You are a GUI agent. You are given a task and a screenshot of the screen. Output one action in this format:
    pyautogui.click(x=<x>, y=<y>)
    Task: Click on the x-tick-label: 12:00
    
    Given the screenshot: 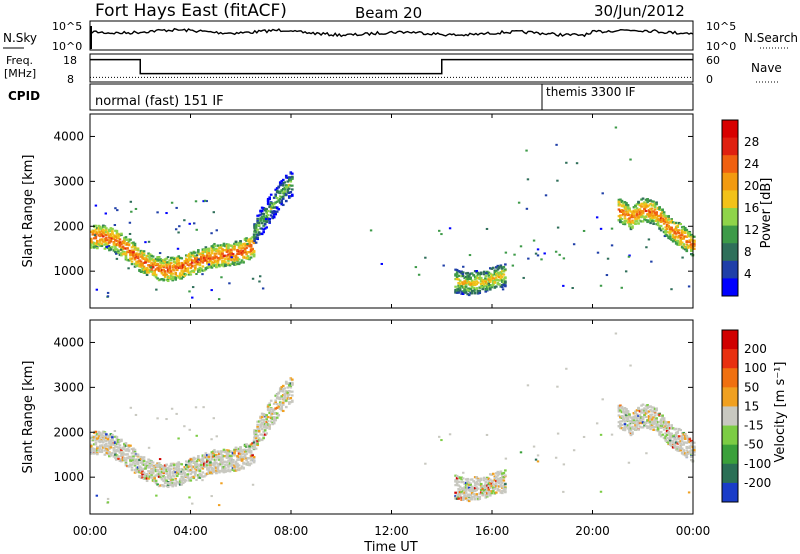 What is the action you would take?
    pyautogui.click(x=391, y=531)
    